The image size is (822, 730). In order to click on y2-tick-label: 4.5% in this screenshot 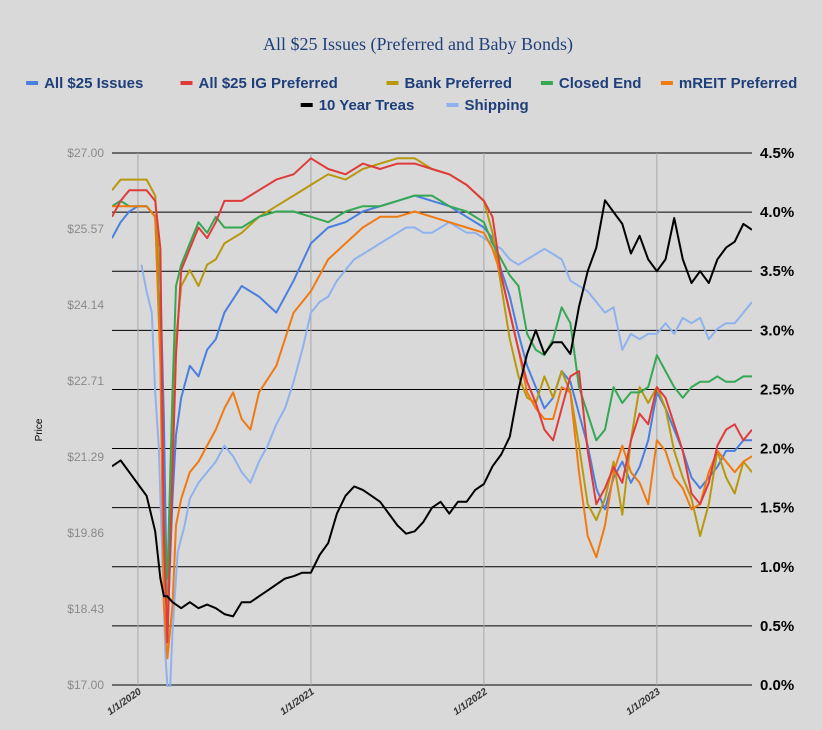, I will do `click(777, 153)`.